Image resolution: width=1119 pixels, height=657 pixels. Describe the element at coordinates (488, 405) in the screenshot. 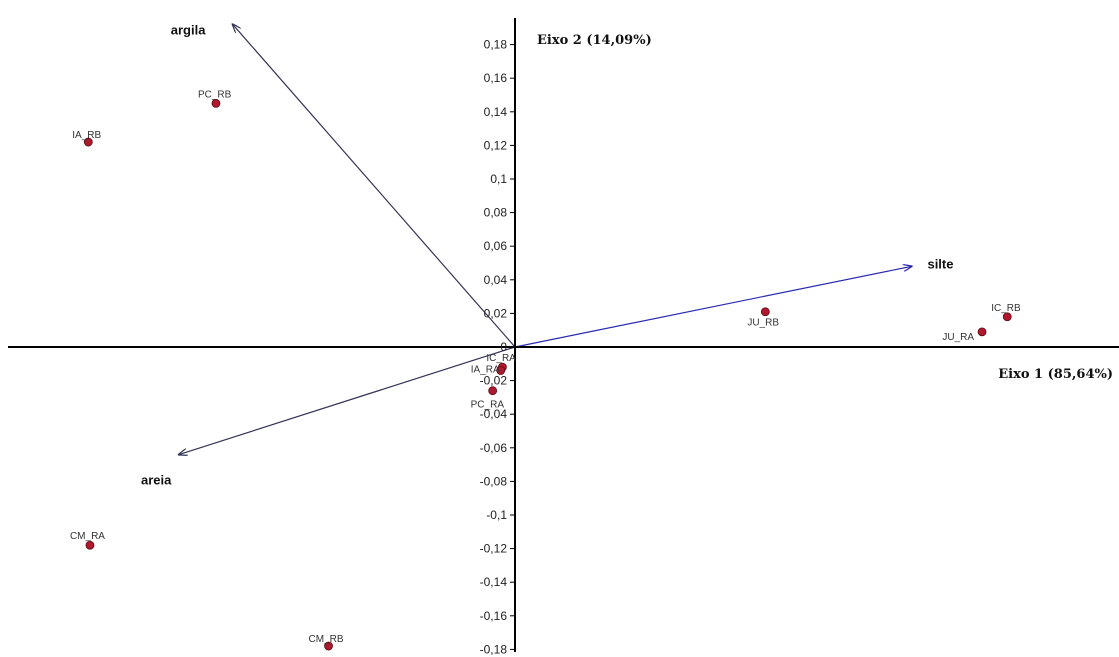

I see `point-label-PC_RA: PC_RA` at that location.